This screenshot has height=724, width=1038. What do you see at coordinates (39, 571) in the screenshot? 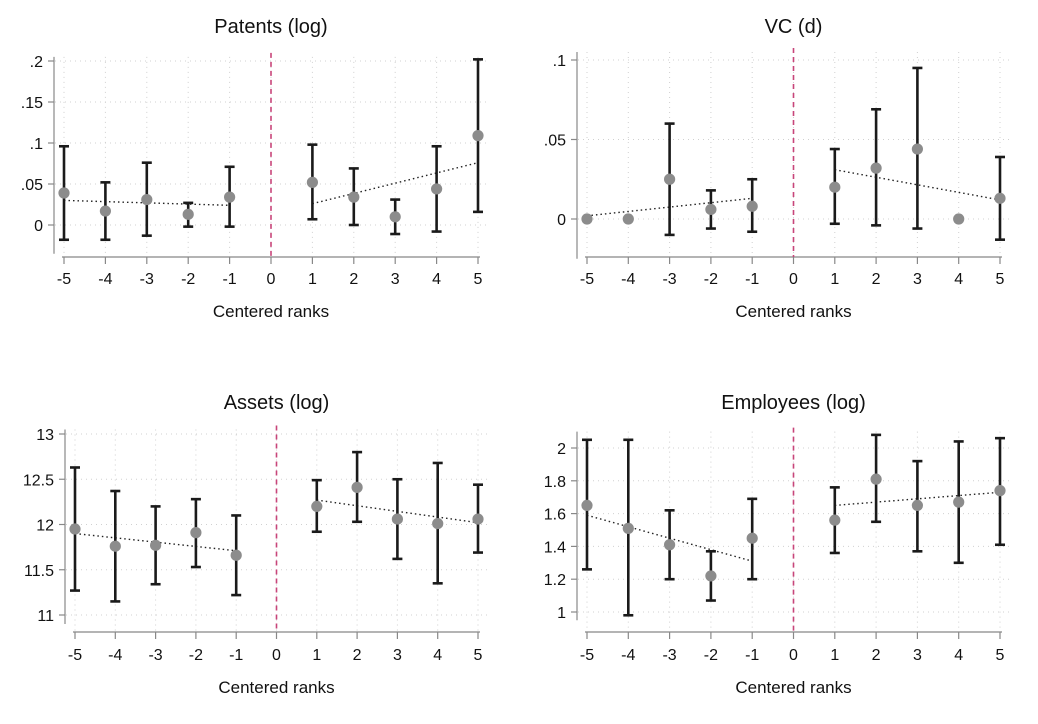
I see `y-tick-label: 11.5` at bounding box center [39, 571].